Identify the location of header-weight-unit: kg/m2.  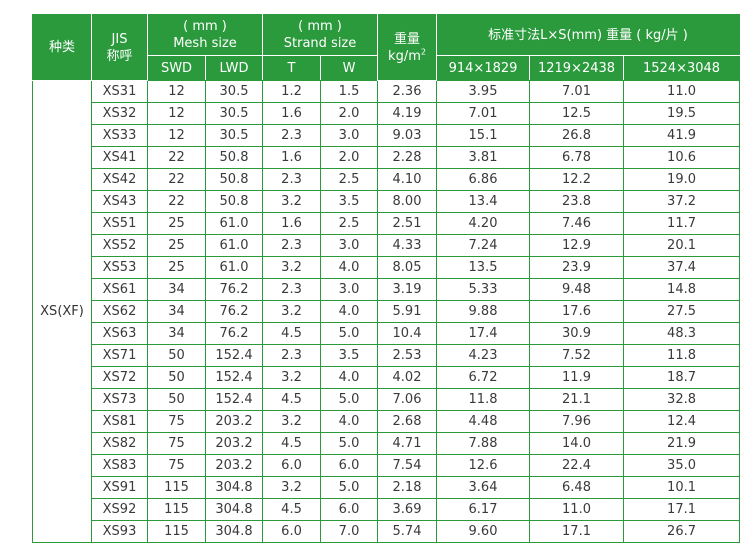
(407, 56).